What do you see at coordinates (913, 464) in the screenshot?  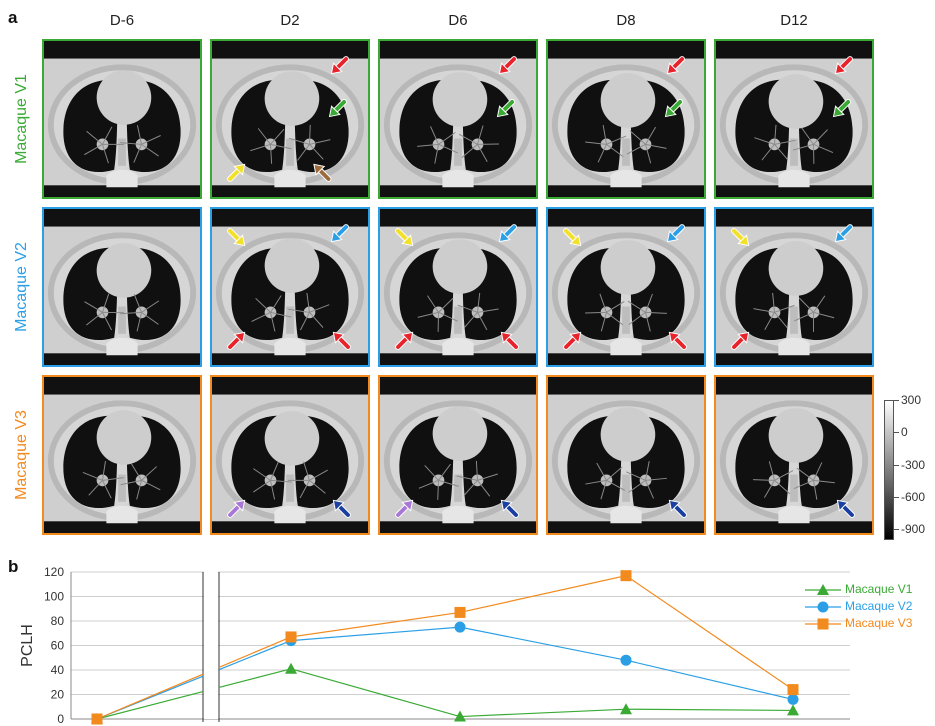 I see `colorbar-tick-label: -300` at bounding box center [913, 464].